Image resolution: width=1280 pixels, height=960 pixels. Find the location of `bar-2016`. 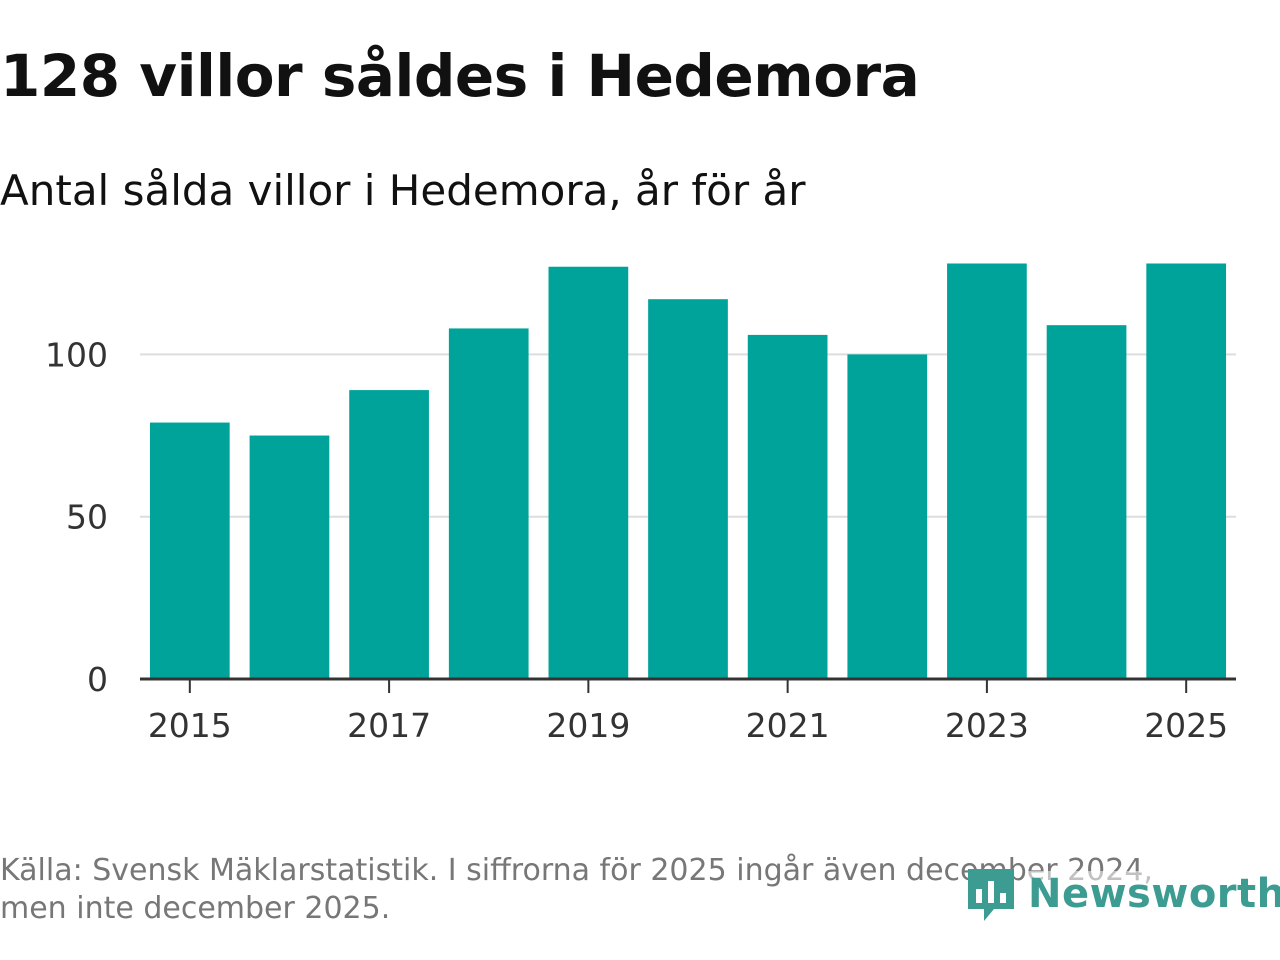

bar-2016 is located at coordinates (289, 557).